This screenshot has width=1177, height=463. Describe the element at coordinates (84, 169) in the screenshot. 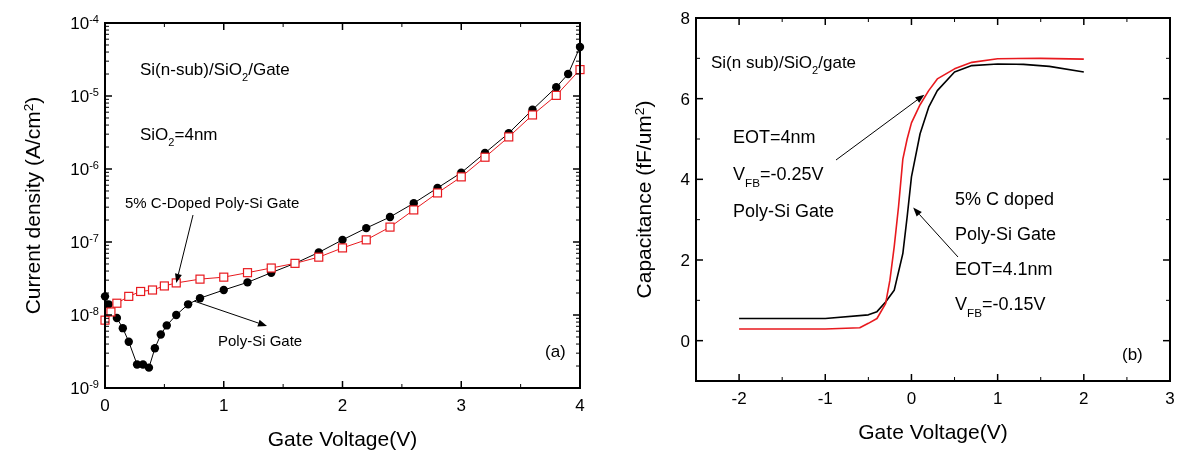

I see `y-tick-label: 10$^{-6}$` at that location.